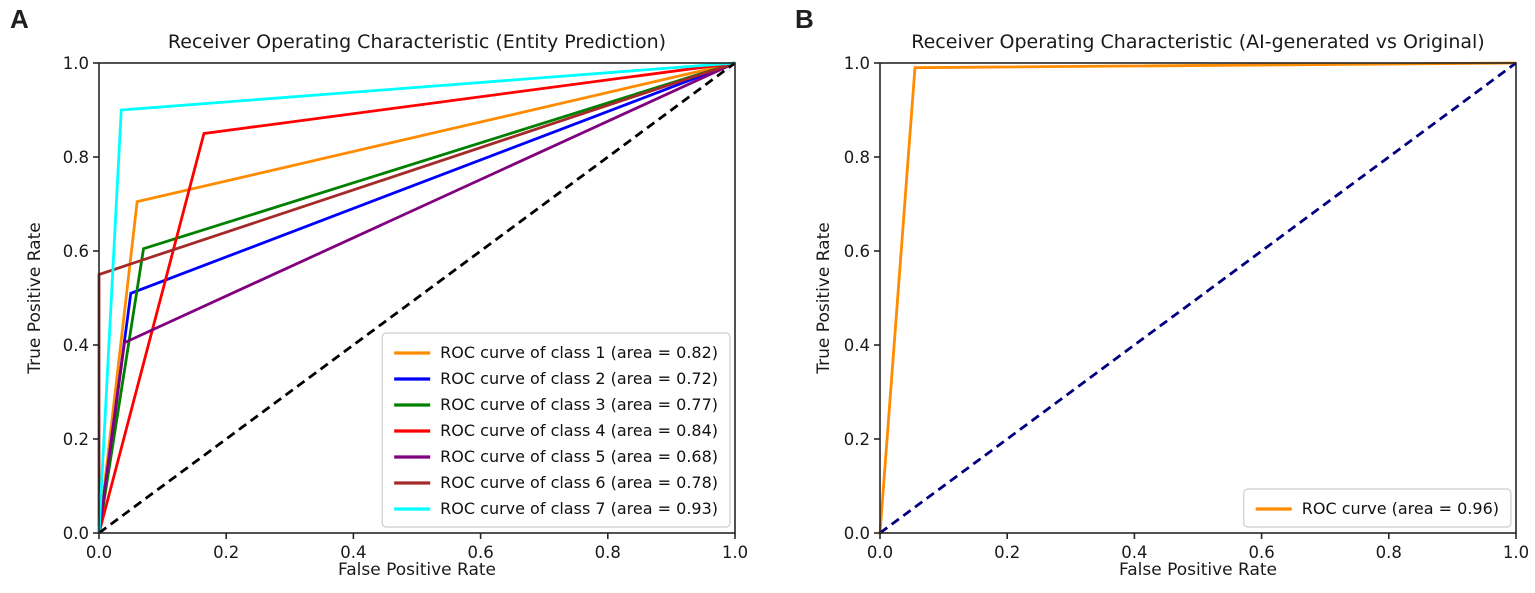 Image resolution: width=1535 pixels, height=593 pixels. What do you see at coordinates (579, 456) in the screenshot?
I see `legend-label: ROC curve of class 5 (area = 0.68)` at bounding box center [579, 456].